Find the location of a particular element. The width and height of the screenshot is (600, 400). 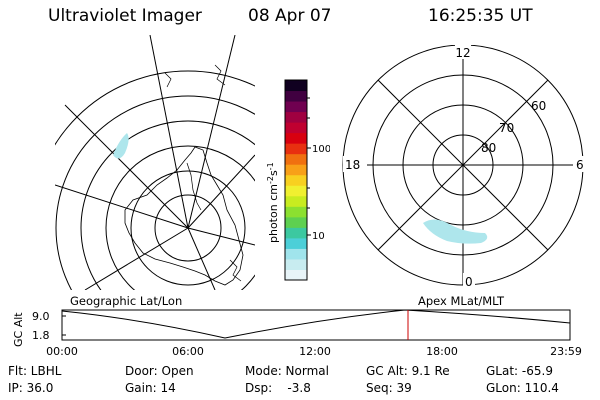

geo-map-label: Geographic Lat/Lon is located at coordinates (126, 301).